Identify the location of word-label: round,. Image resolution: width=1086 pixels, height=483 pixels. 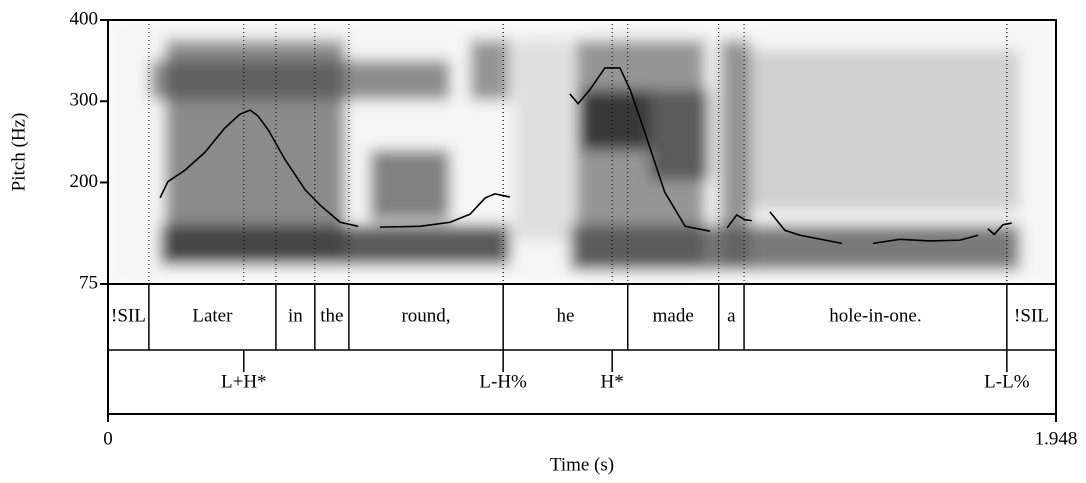
(425, 315).